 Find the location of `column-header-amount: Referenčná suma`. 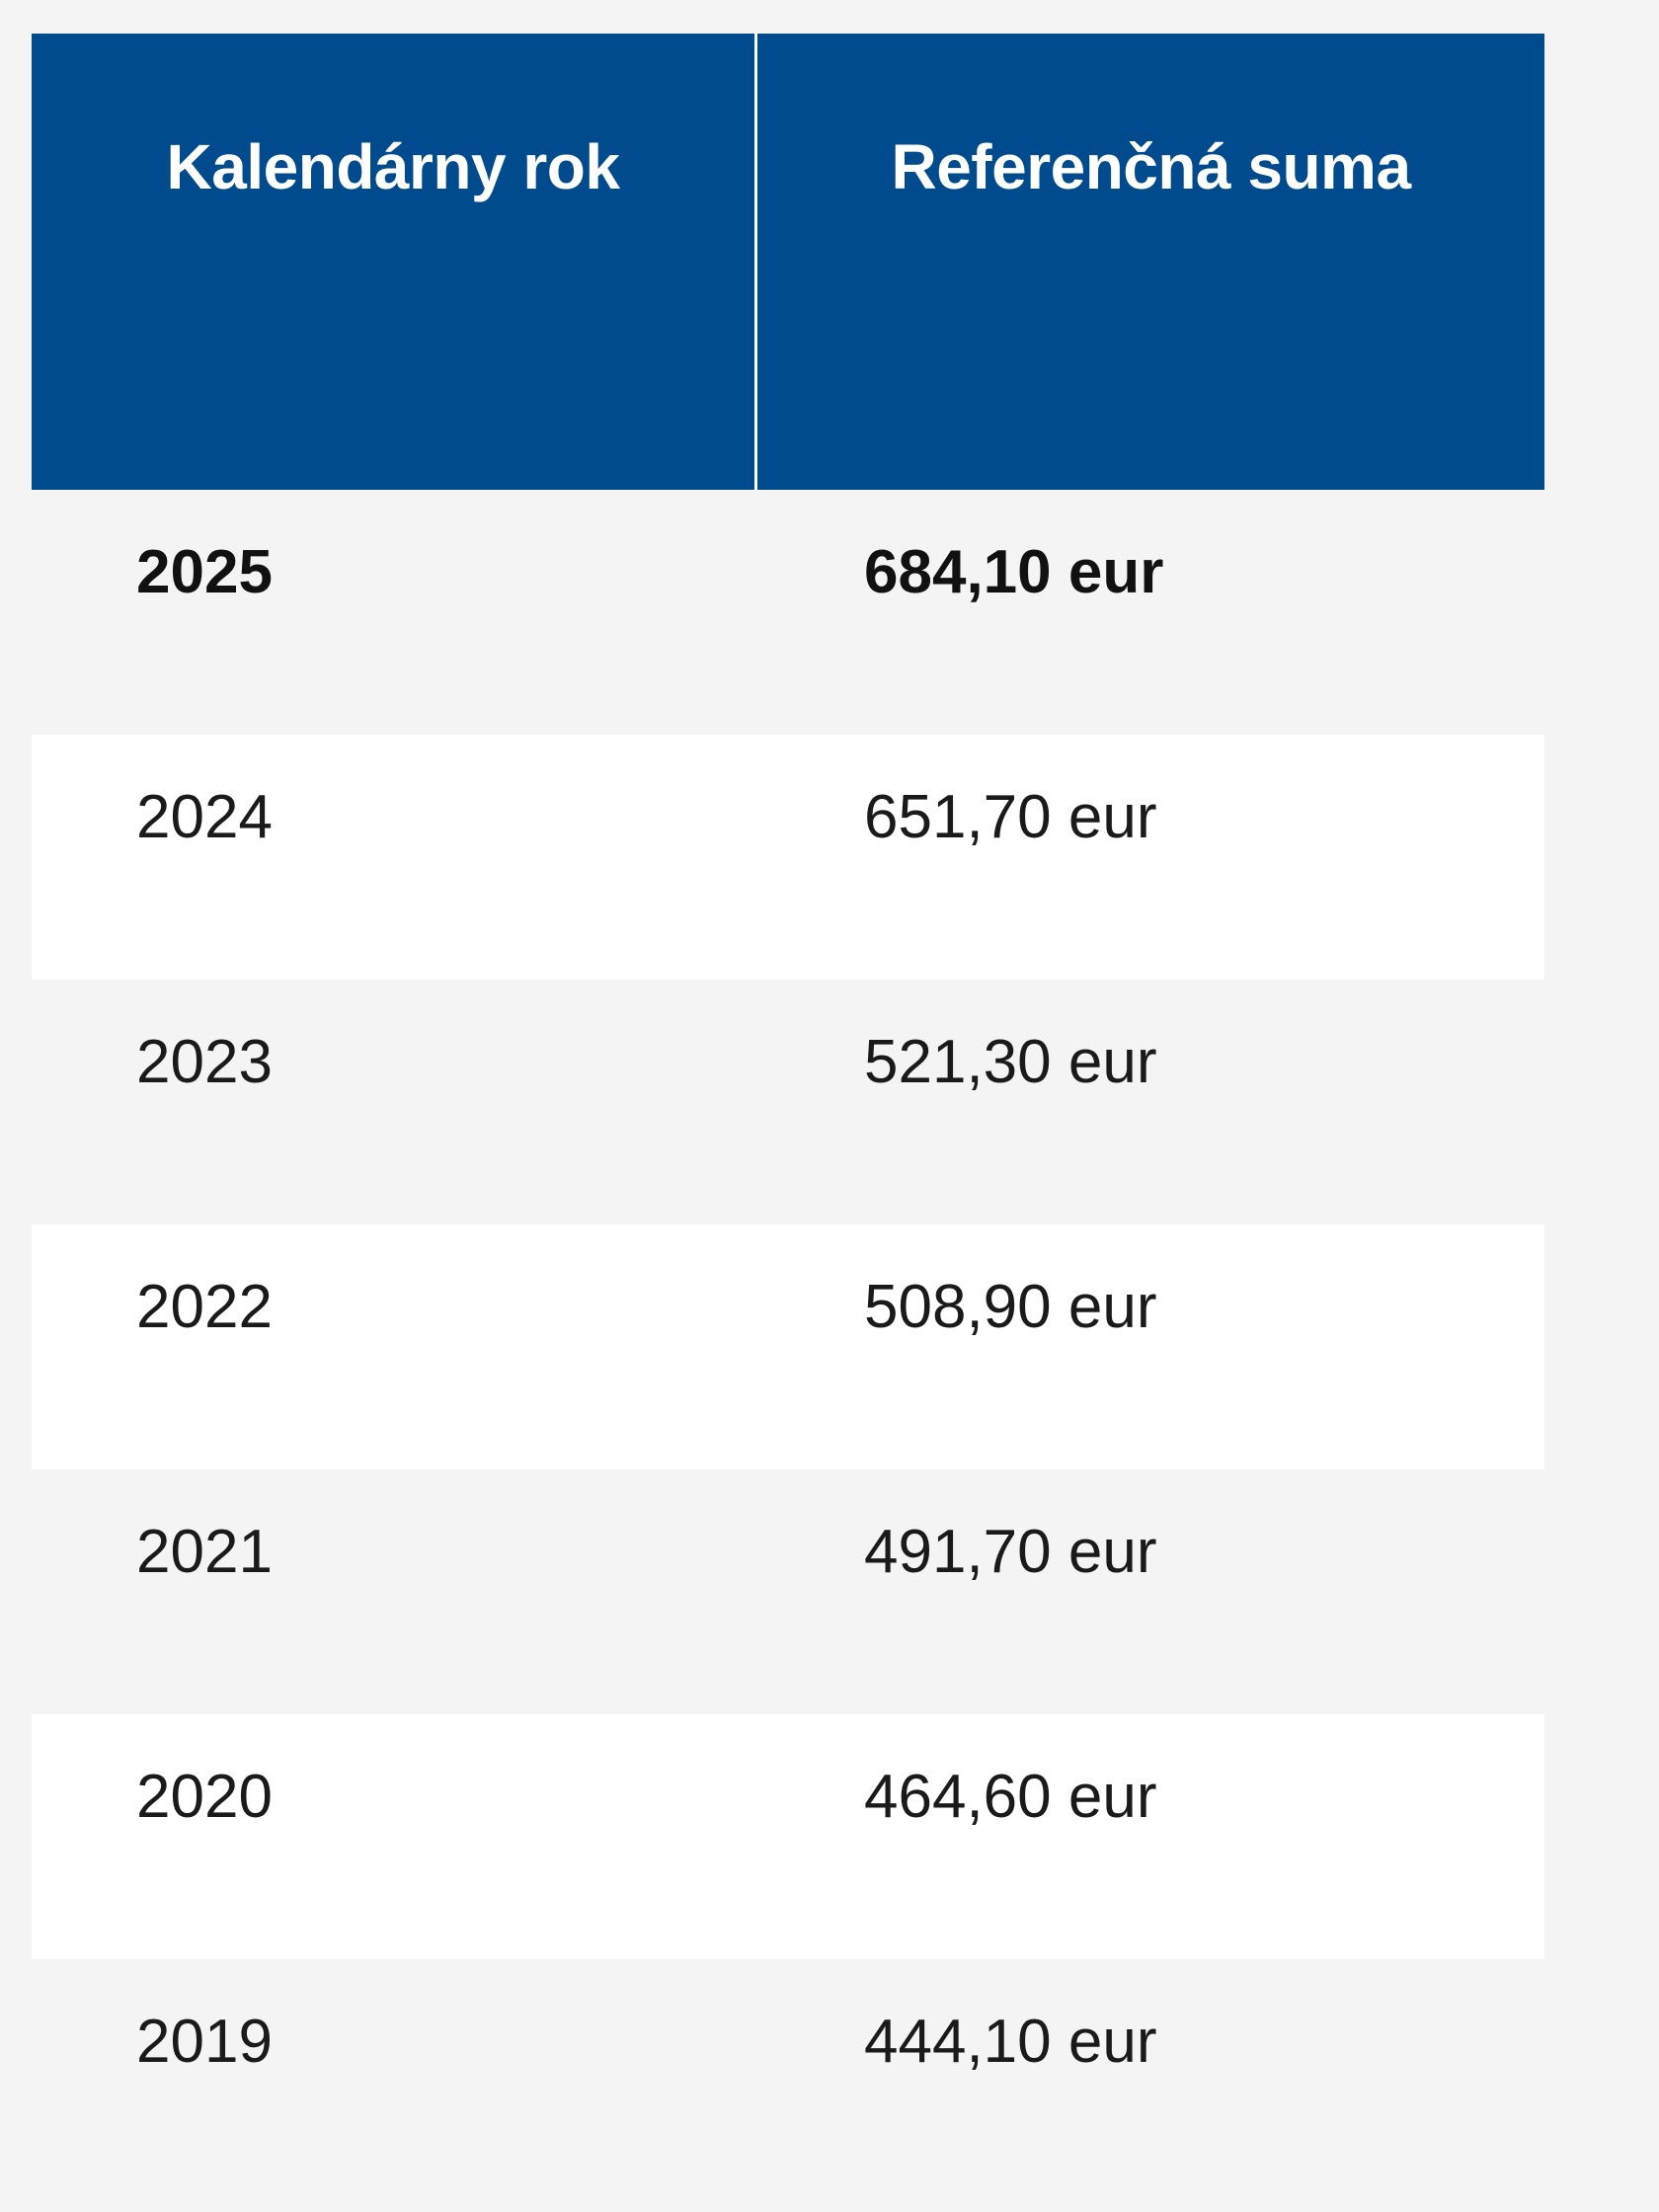

column-header-amount: Referenčná suma is located at coordinates (1151, 166).